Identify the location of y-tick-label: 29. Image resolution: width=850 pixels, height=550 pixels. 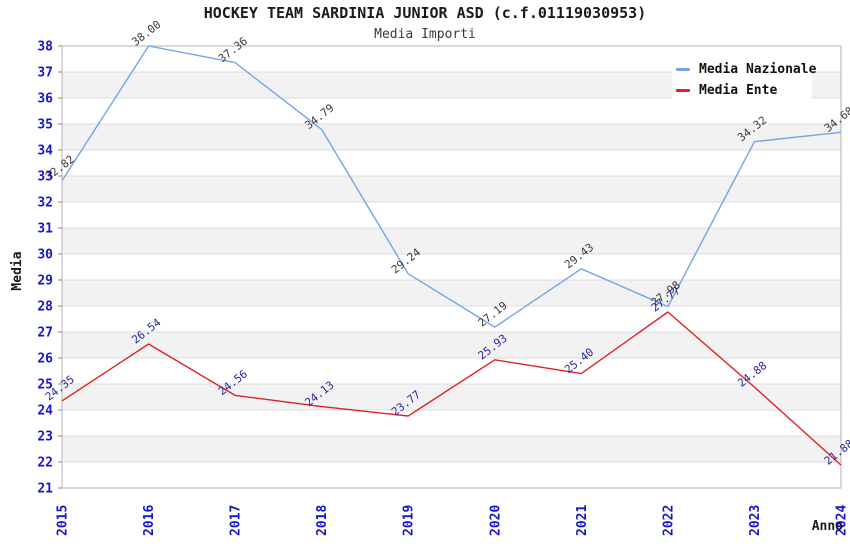
(45, 281).